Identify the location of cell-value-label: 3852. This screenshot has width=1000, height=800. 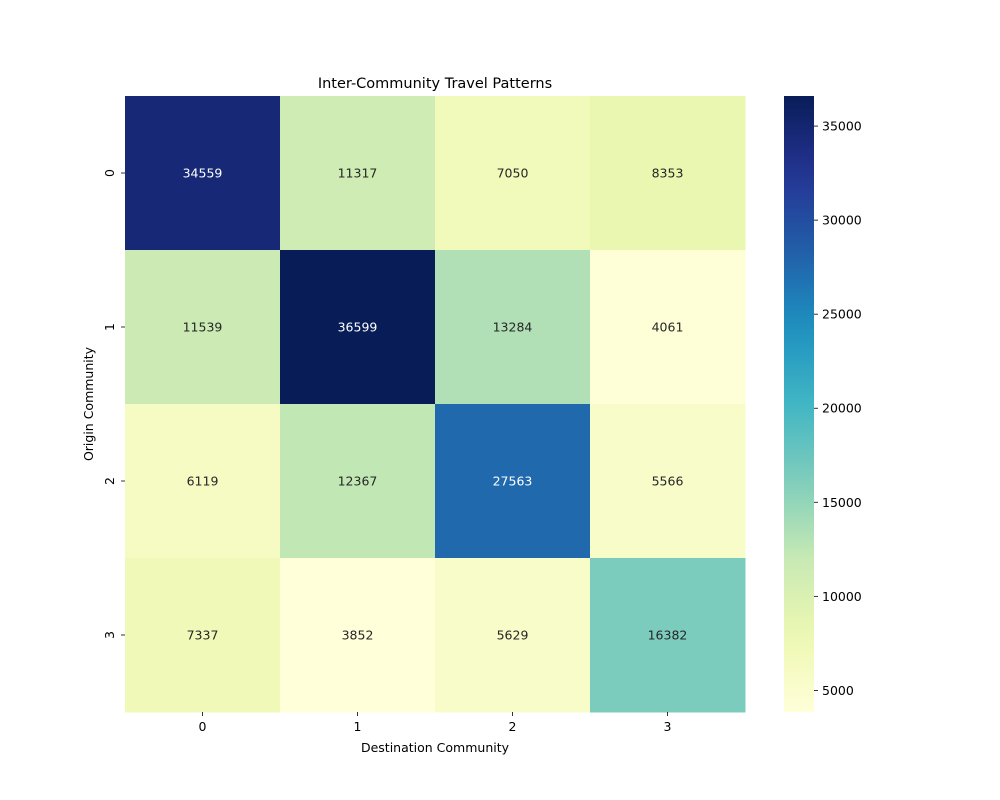
(358, 635).